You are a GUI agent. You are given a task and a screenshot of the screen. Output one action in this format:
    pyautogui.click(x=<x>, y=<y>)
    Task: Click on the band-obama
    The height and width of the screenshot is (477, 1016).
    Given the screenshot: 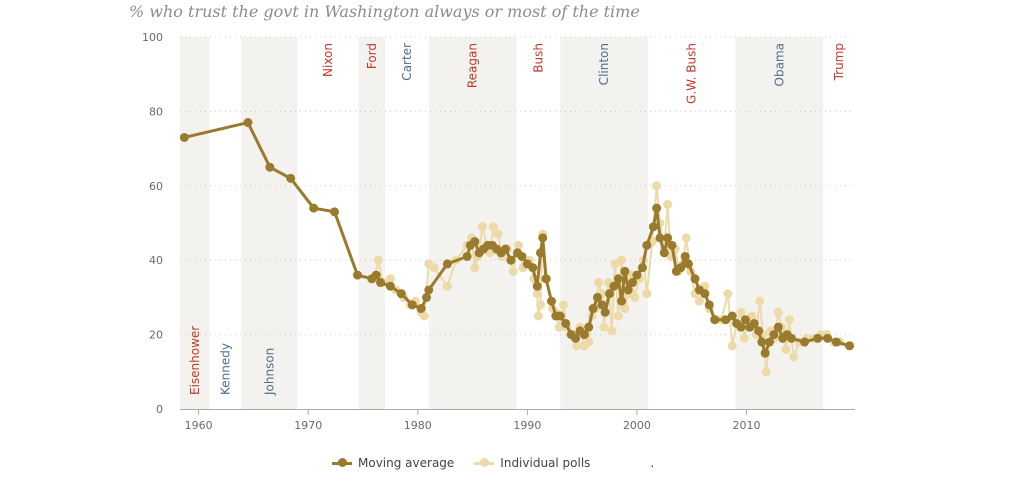 What is the action you would take?
    pyautogui.click(x=779, y=223)
    